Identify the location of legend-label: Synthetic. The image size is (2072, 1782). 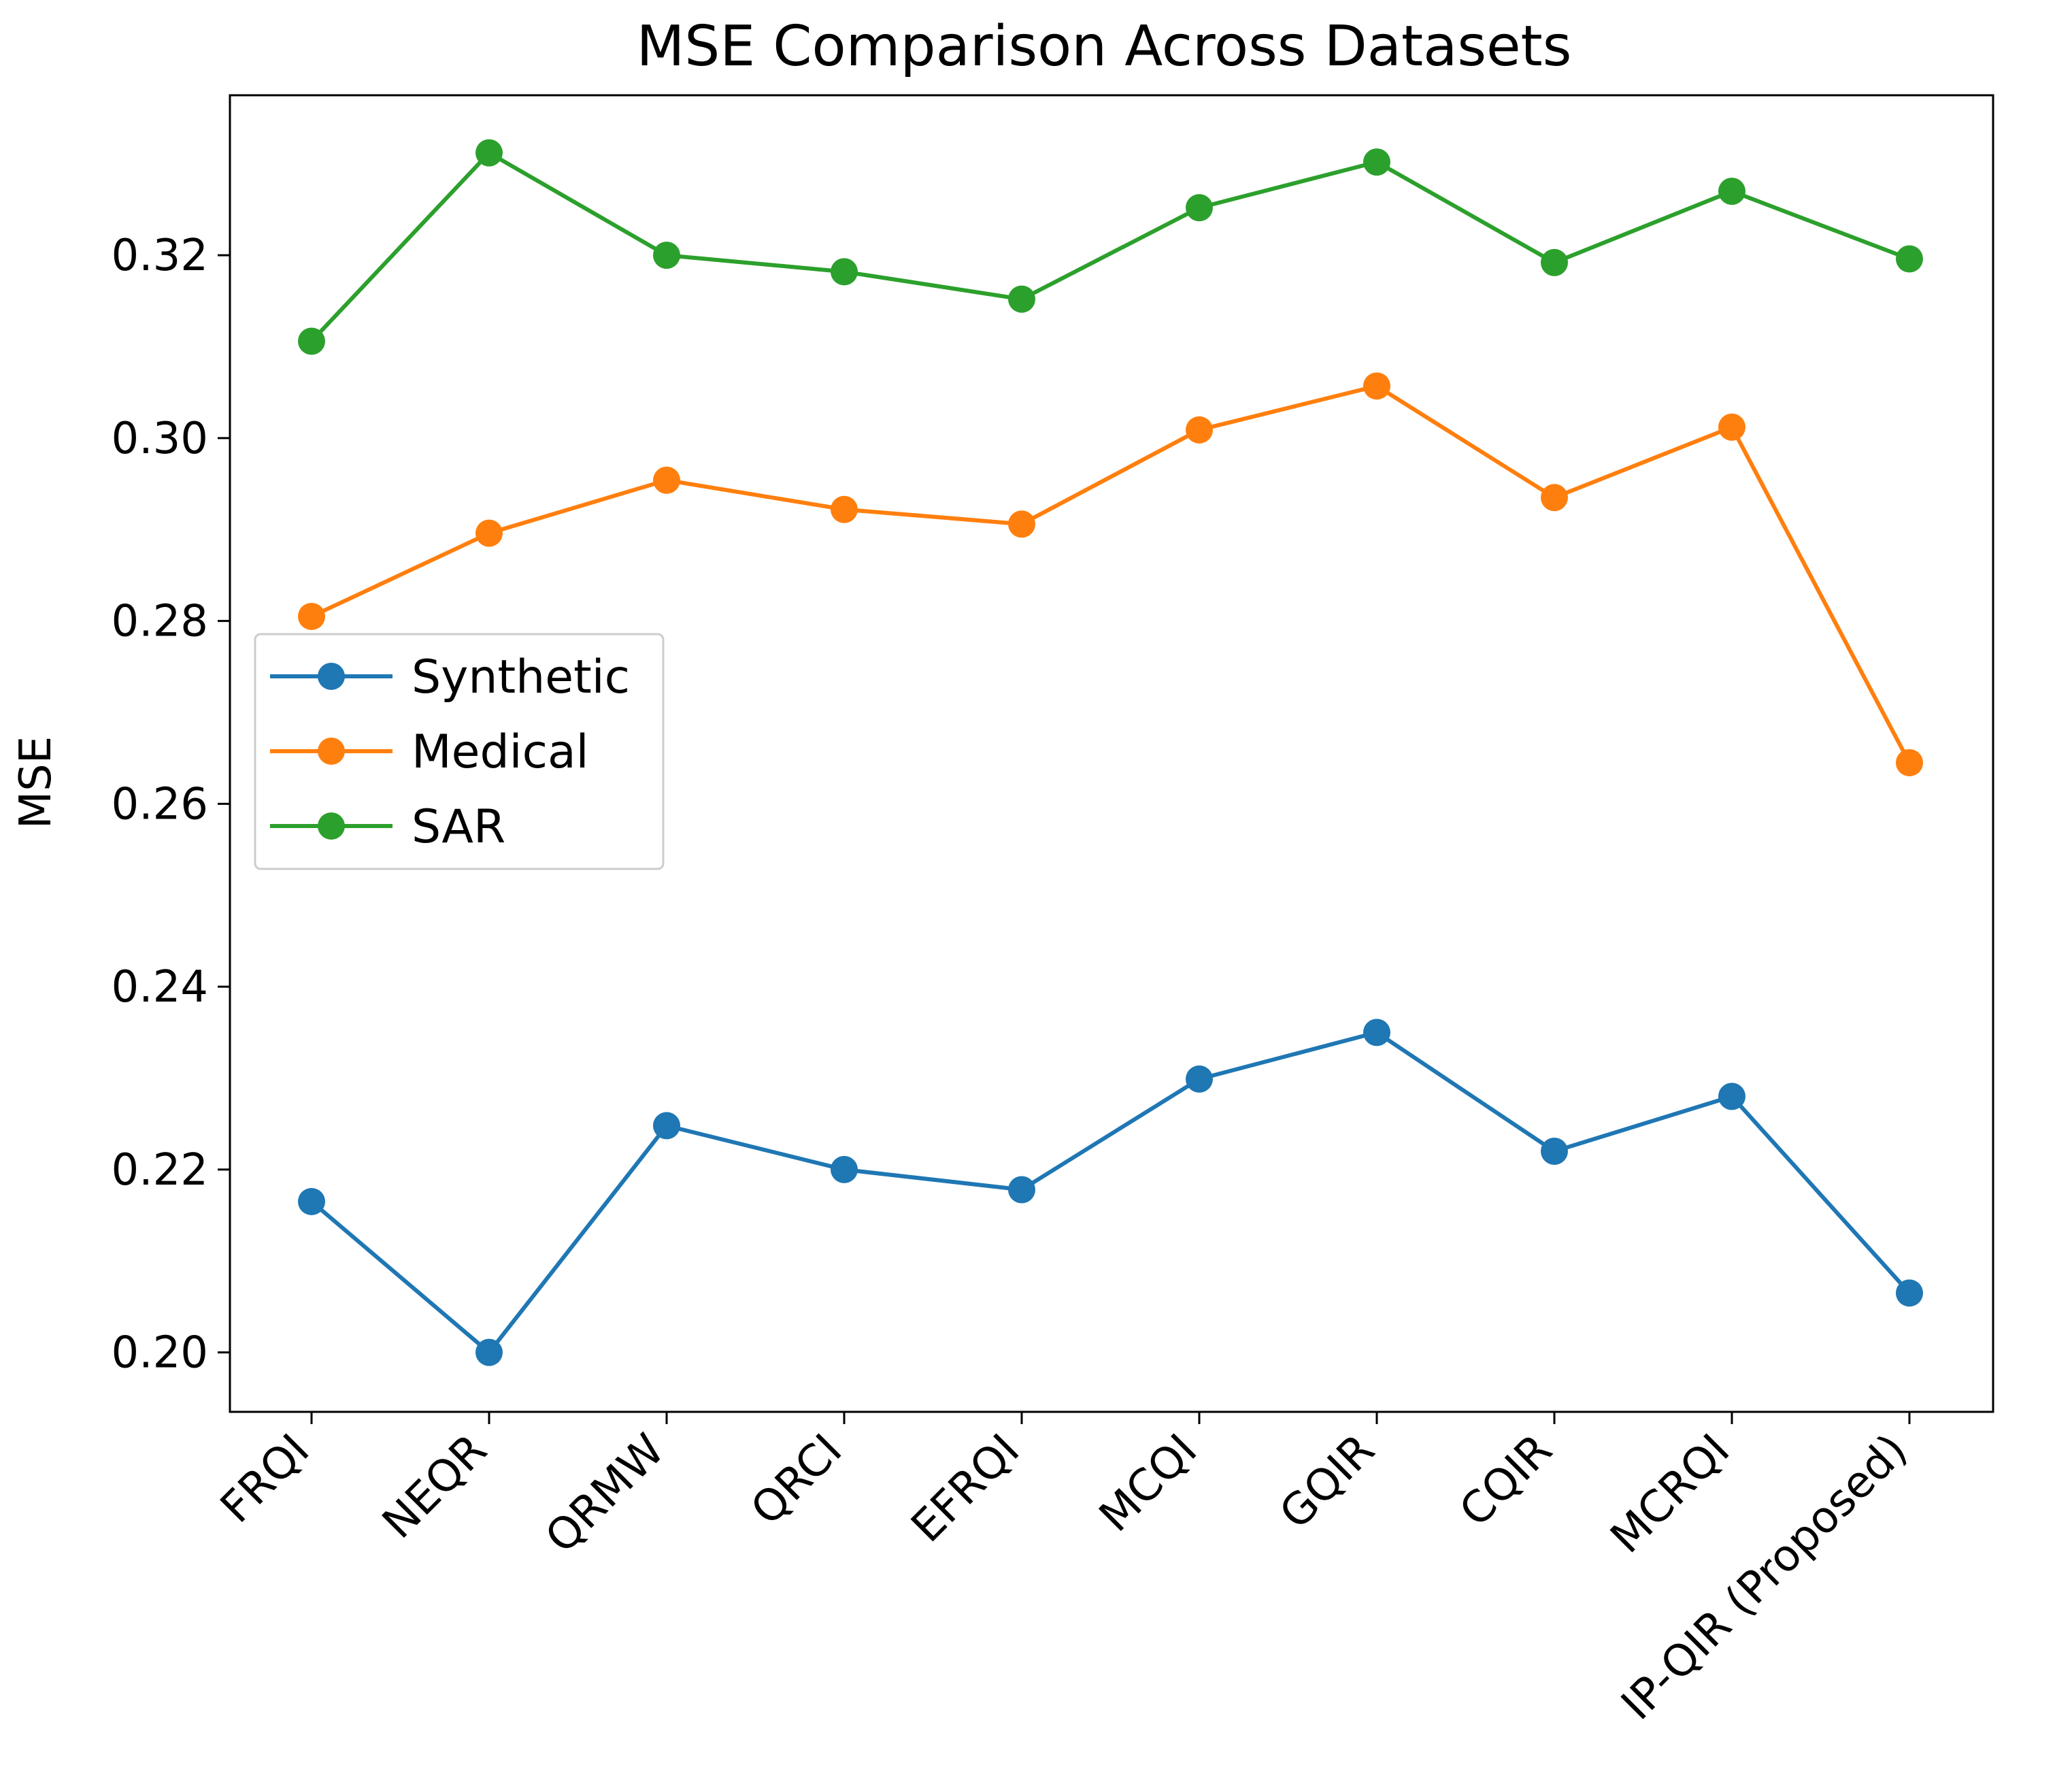
(521, 677).